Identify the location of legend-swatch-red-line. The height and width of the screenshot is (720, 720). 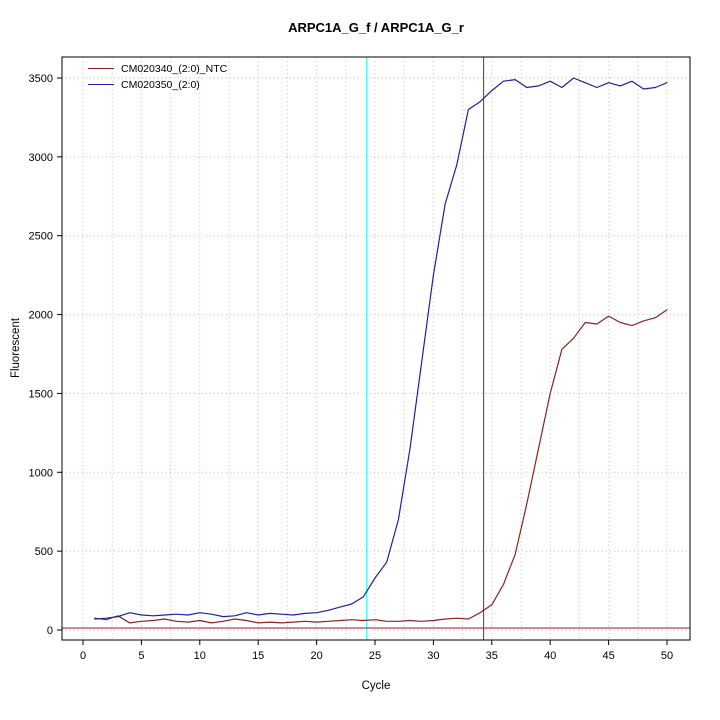
(101, 68).